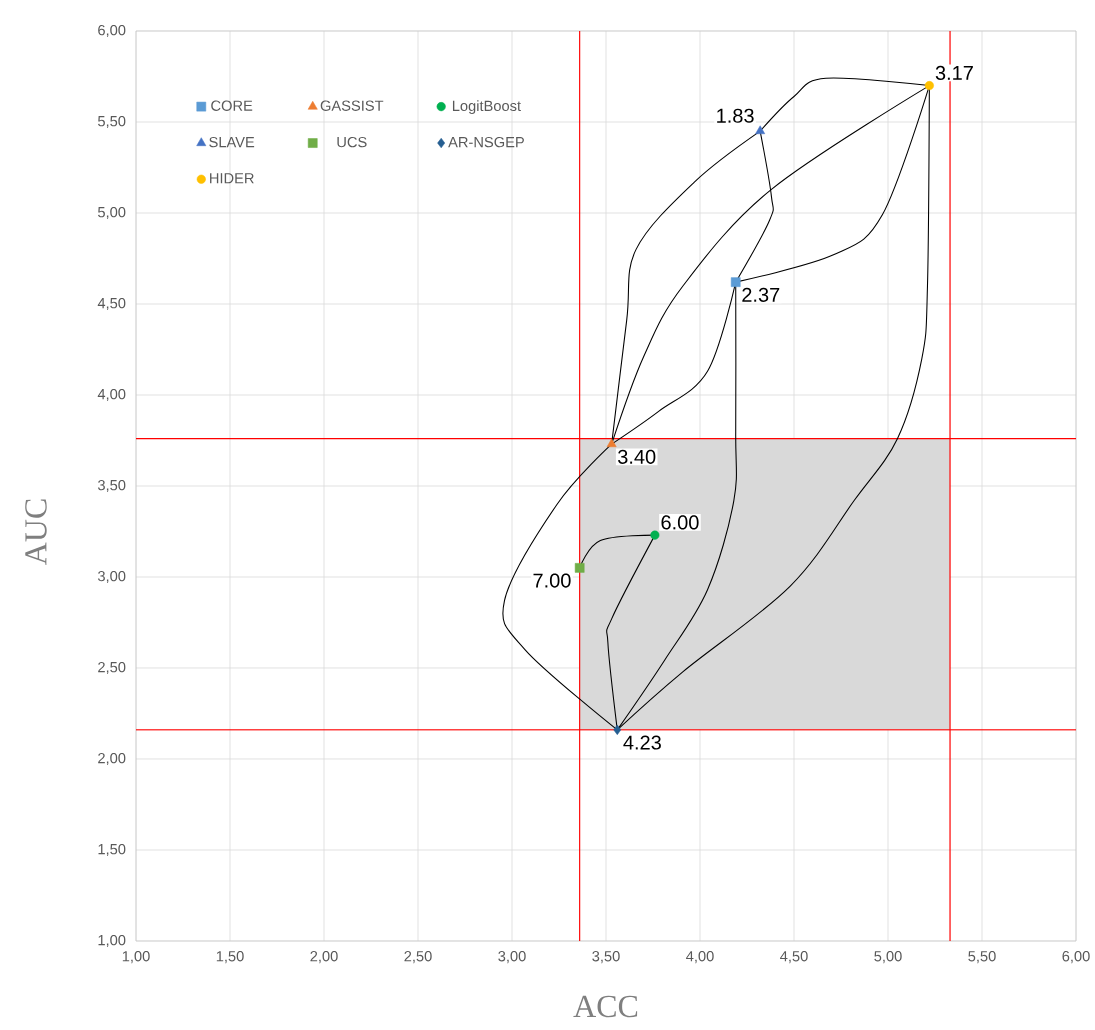 This screenshot has height=1030, width=1095. I want to click on x-tick-label: 5,00, so click(888, 957).